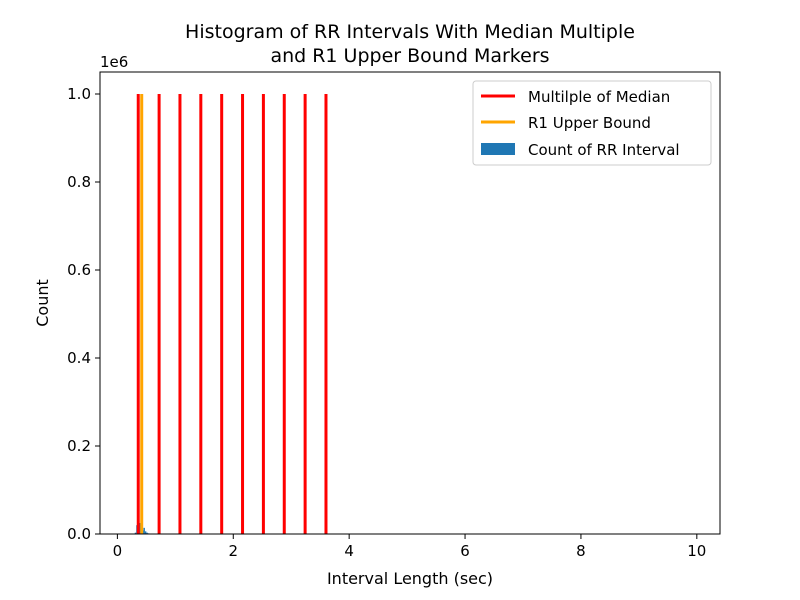 The image size is (800, 600). What do you see at coordinates (409, 547) in the screenshot?
I see `x-axis: 0 2 4 6 8 10` at bounding box center [409, 547].